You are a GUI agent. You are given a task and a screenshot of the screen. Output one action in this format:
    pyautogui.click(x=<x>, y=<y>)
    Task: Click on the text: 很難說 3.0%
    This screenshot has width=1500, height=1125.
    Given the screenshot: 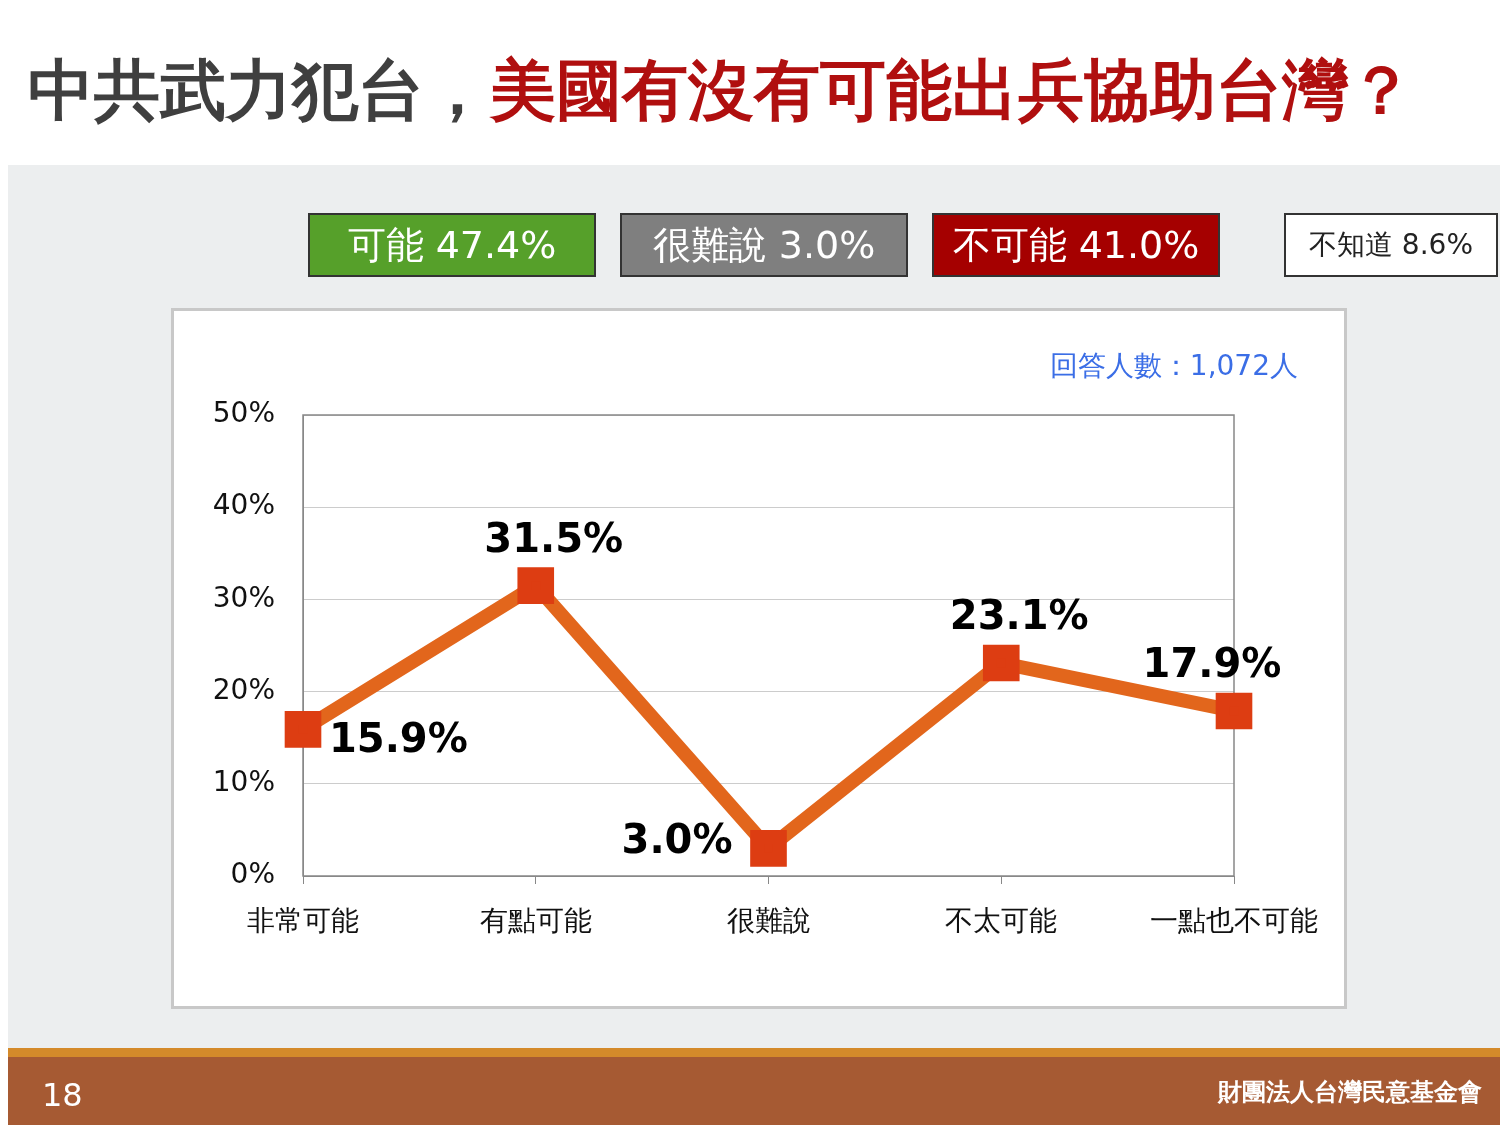 What is the action you would take?
    pyautogui.click(x=764, y=245)
    